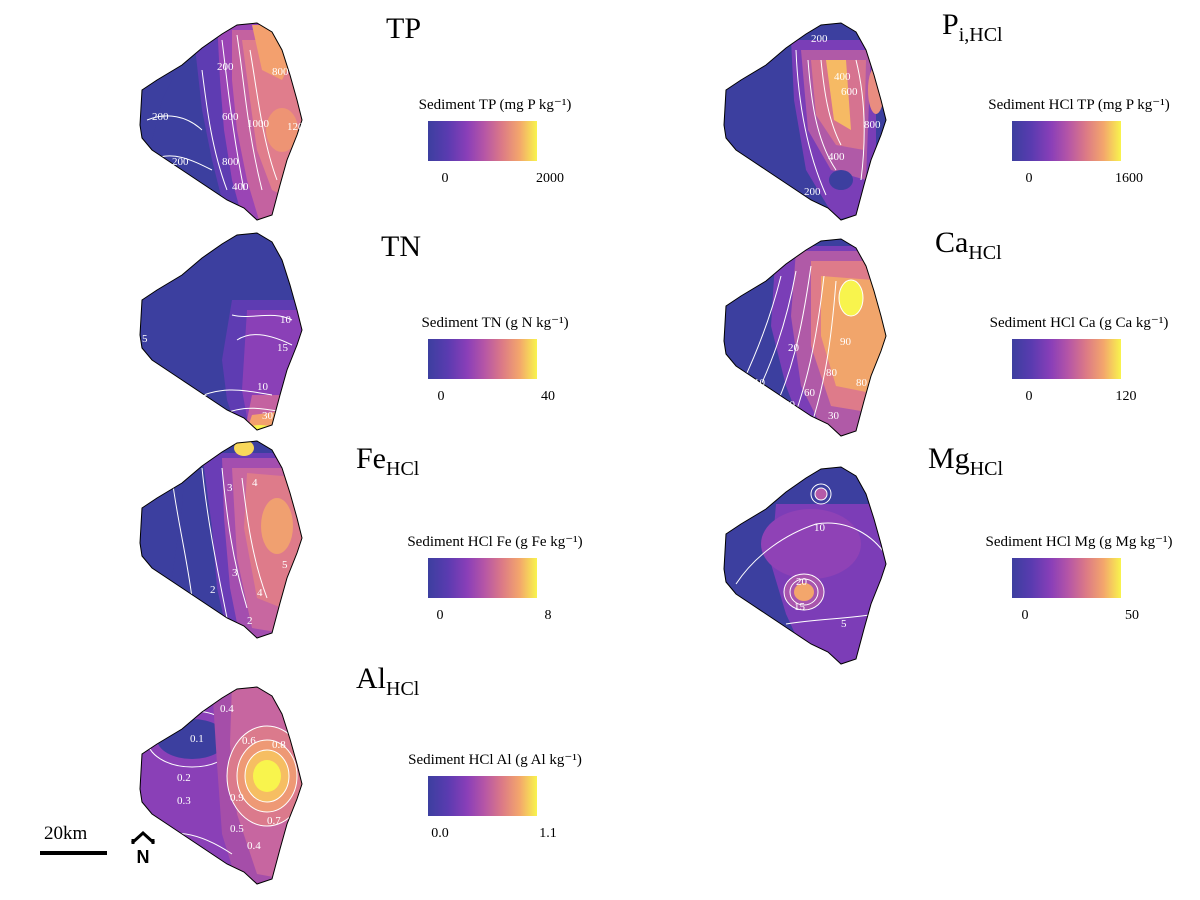  What do you see at coordinates (73, 853) in the screenshot?
I see `scale-bar` at bounding box center [73, 853].